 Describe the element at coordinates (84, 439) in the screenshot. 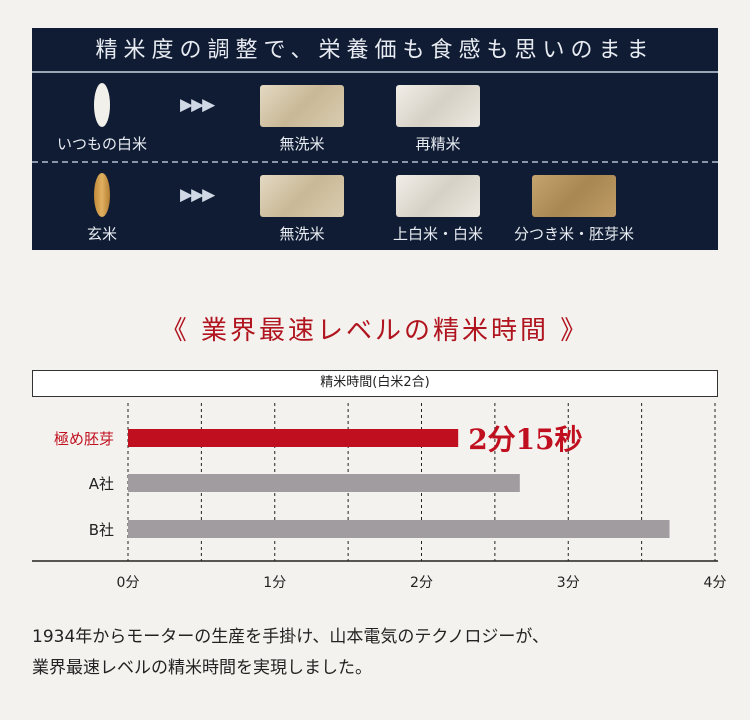

I see `category-label: 極め胚芽` at that location.